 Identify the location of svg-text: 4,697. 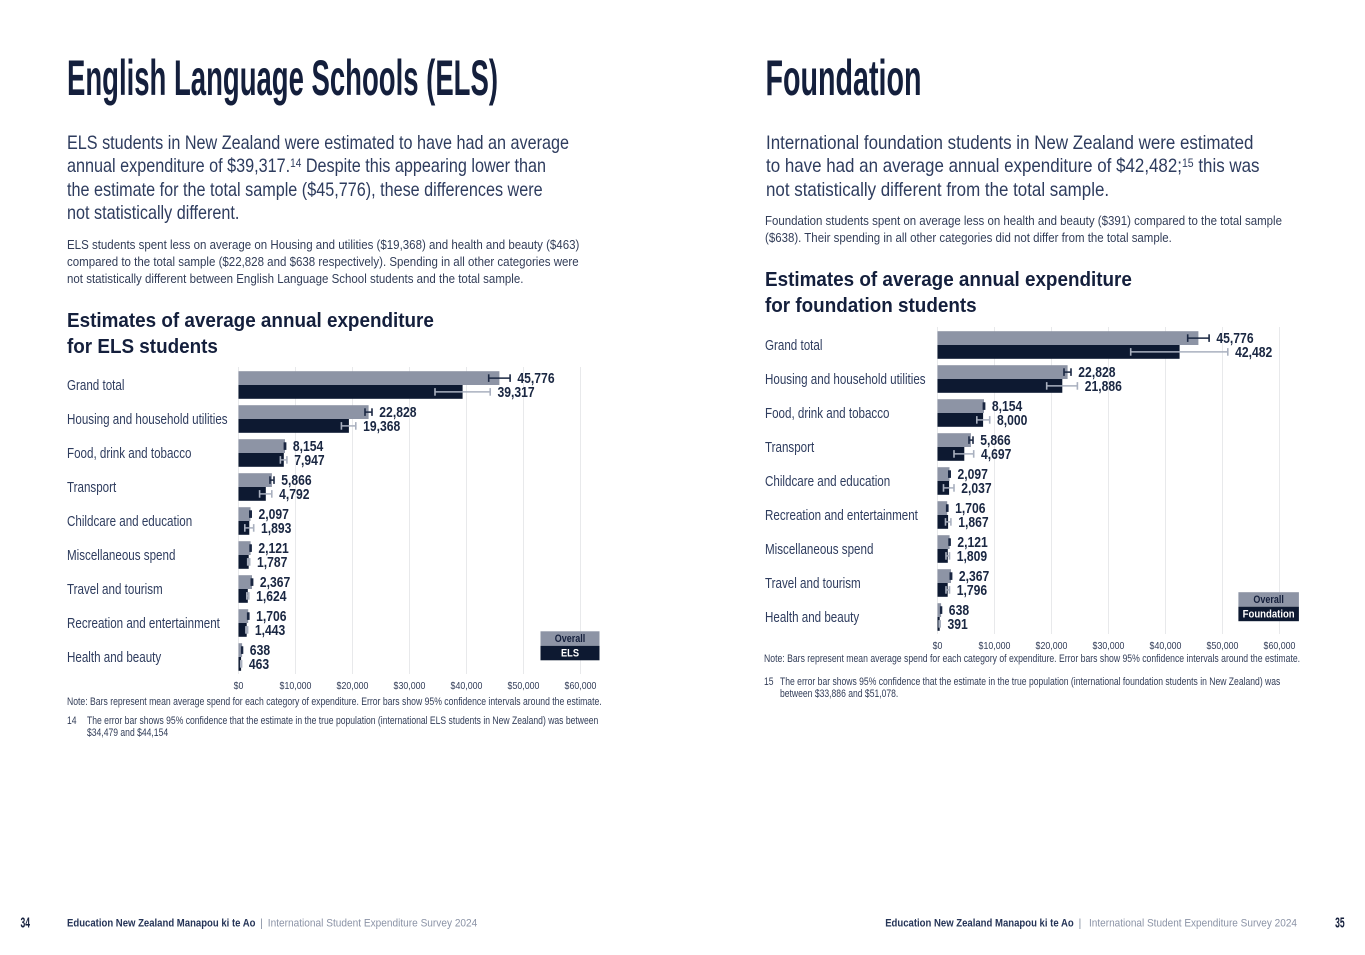
(996, 454).